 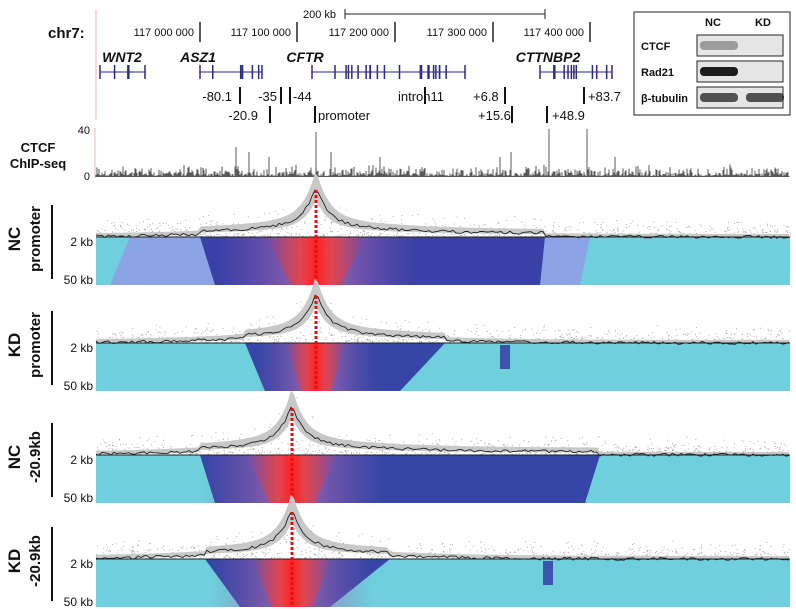 I want to click on coordinate-label: 117 100 000, so click(x=261, y=33).